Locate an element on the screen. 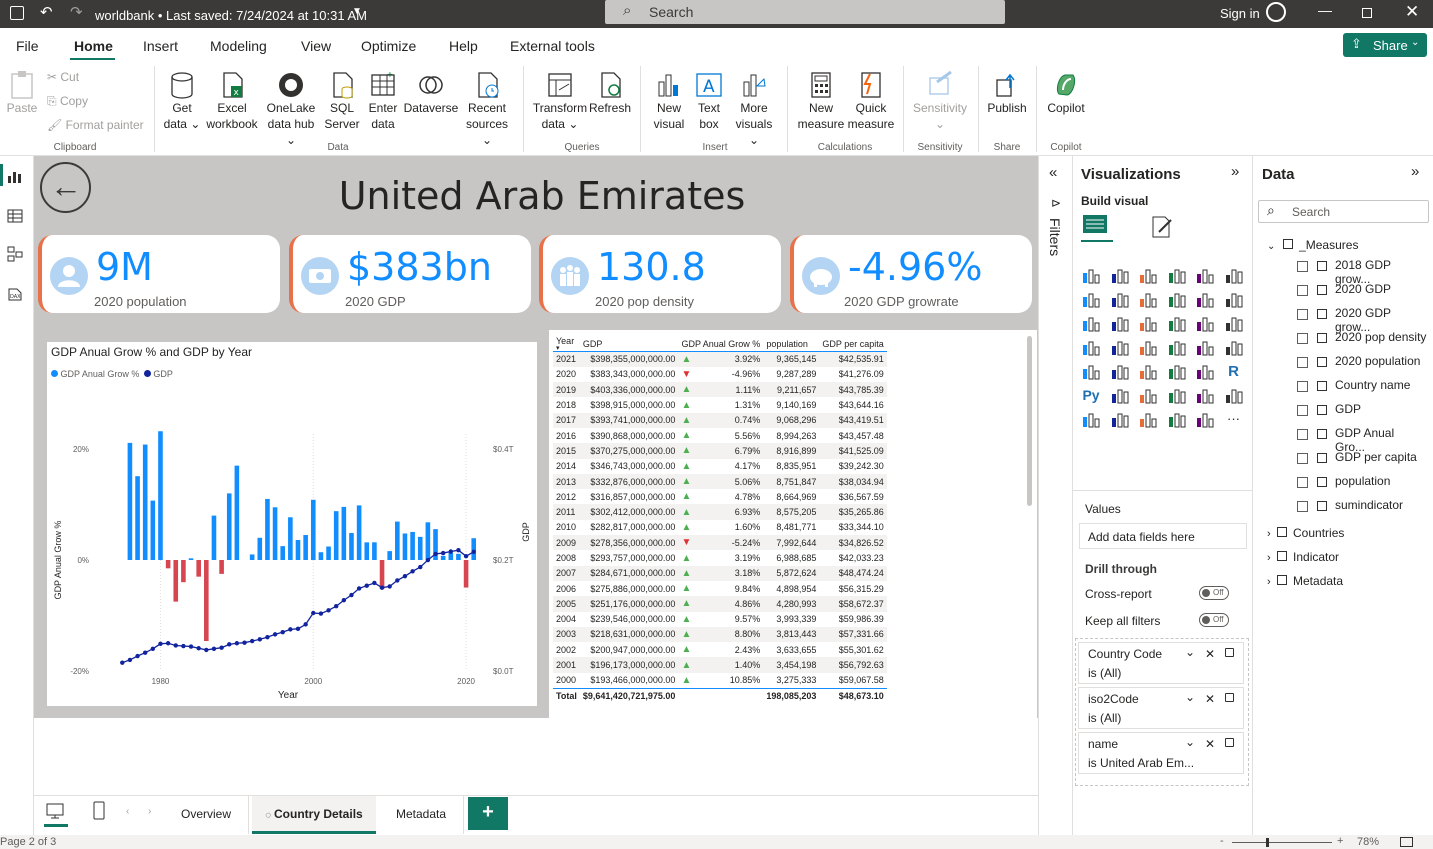 The width and height of the screenshot is (1433, 849). desktop-layout-icon is located at coordinates (55, 811).